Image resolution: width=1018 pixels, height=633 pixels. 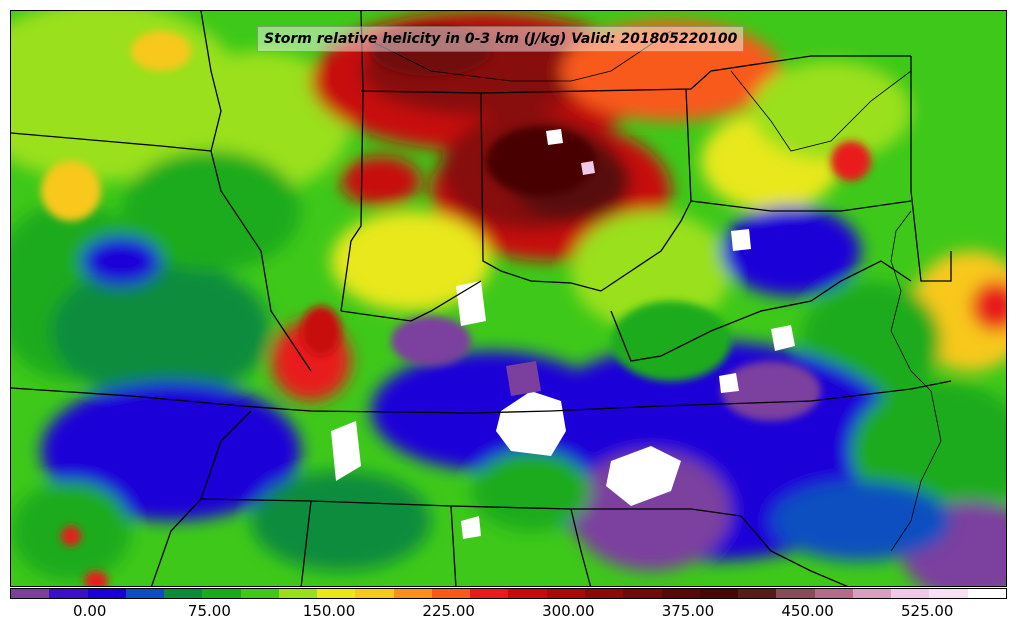 I want to click on colorbar-tick-label: 375.00, so click(x=688, y=611).